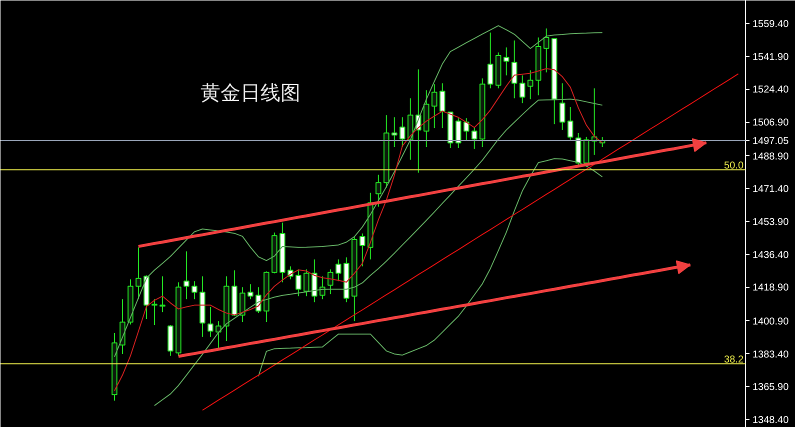 Image resolution: width=795 pixels, height=427 pixels. I want to click on y-tick-label: 1418.90, so click(771, 288).